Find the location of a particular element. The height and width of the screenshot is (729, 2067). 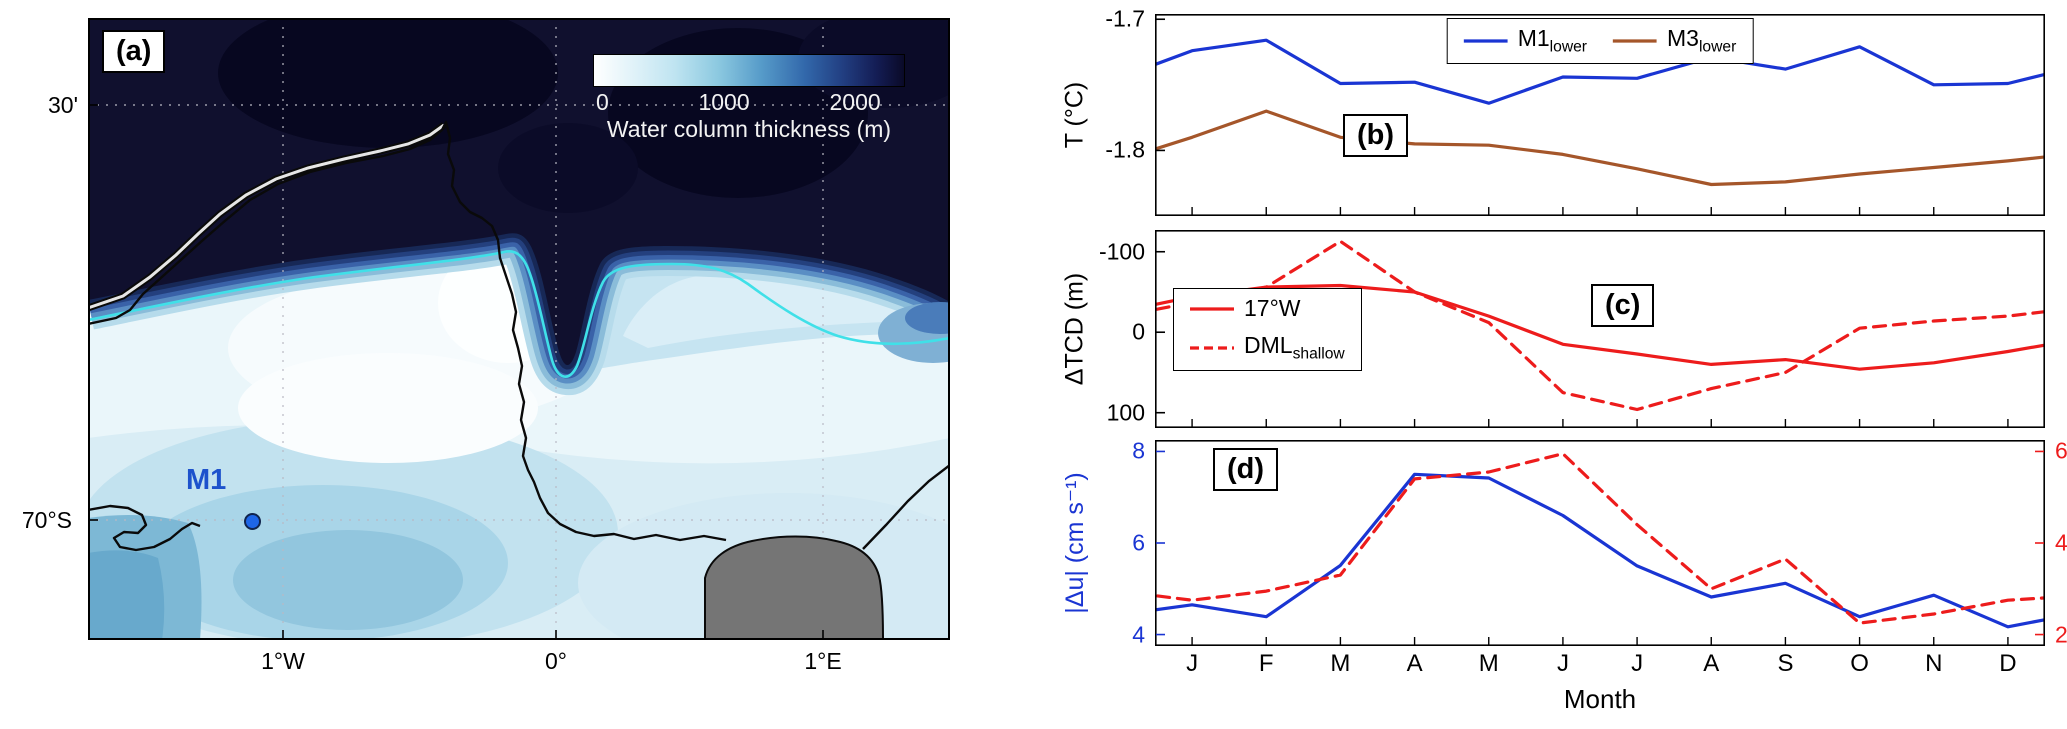

x-axis-label-month: Month is located at coordinates (1600, 699).